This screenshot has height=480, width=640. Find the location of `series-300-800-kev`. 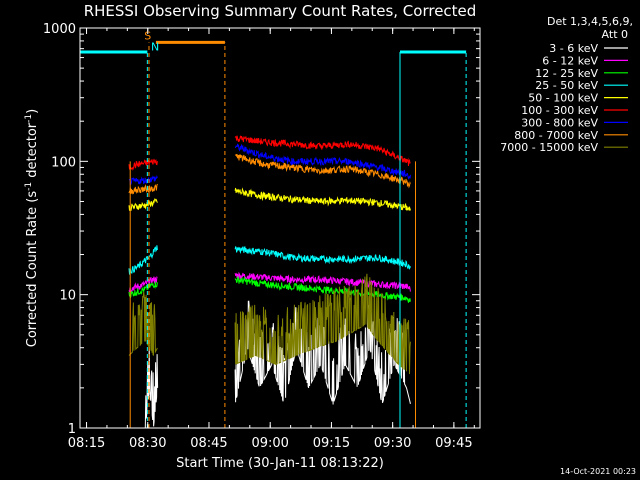

series-300-800-kev is located at coordinates (269, 164).